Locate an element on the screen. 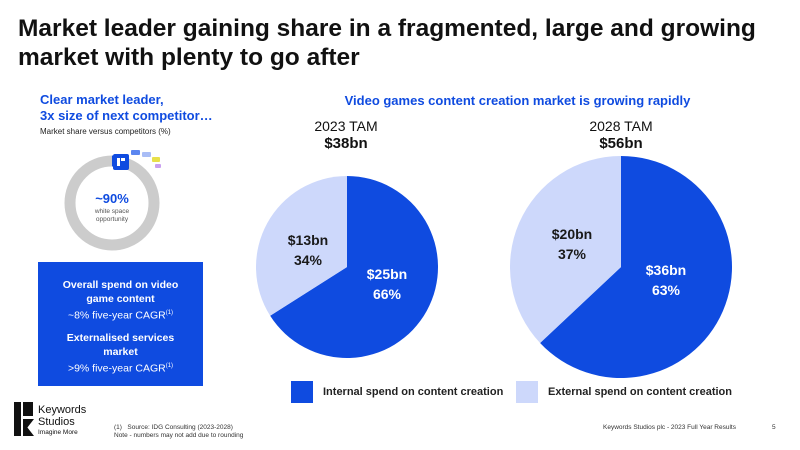 The height and width of the screenshot is (450, 800). logo-line2: Studios is located at coordinates (56, 422).